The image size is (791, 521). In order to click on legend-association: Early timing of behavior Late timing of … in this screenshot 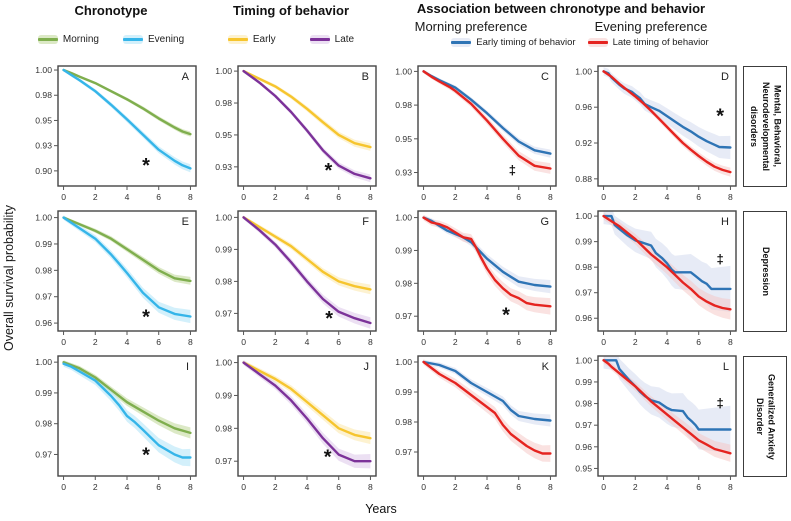, I will do `click(580, 42)`.